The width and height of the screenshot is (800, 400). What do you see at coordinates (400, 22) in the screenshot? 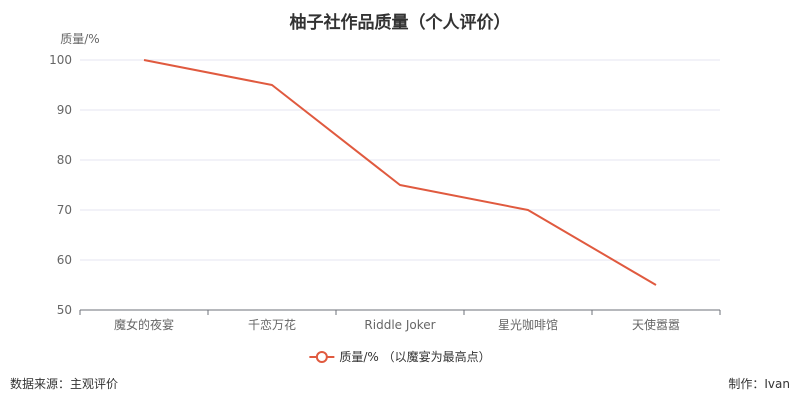
I see `chart-title: 柚子社作品质量（个人评价）` at bounding box center [400, 22].